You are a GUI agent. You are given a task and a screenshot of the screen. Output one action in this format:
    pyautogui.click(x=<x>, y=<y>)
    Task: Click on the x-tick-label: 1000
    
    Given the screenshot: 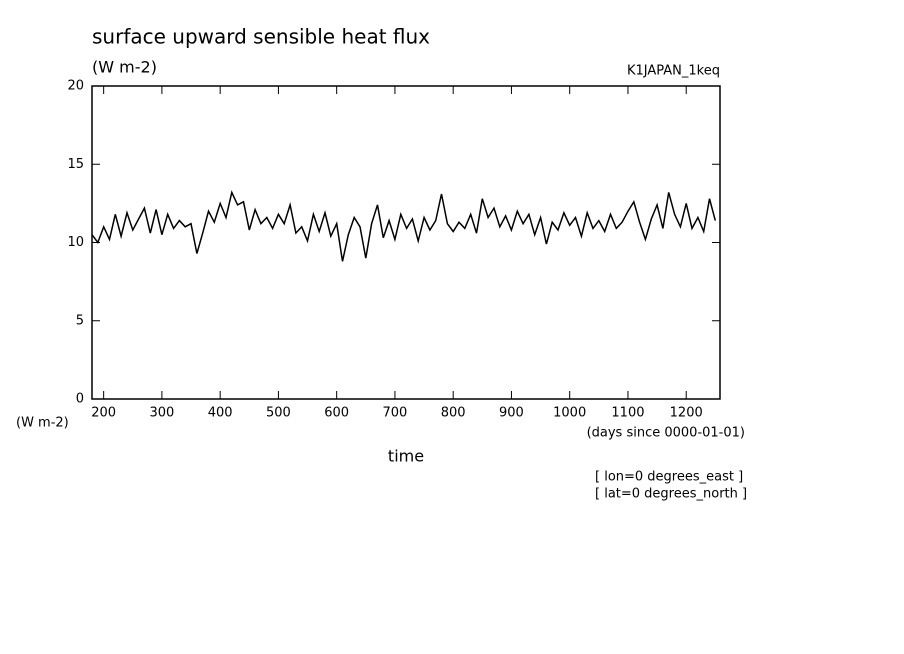 What is the action you would take?
    pyautogui.click(x=569, y=413)
    